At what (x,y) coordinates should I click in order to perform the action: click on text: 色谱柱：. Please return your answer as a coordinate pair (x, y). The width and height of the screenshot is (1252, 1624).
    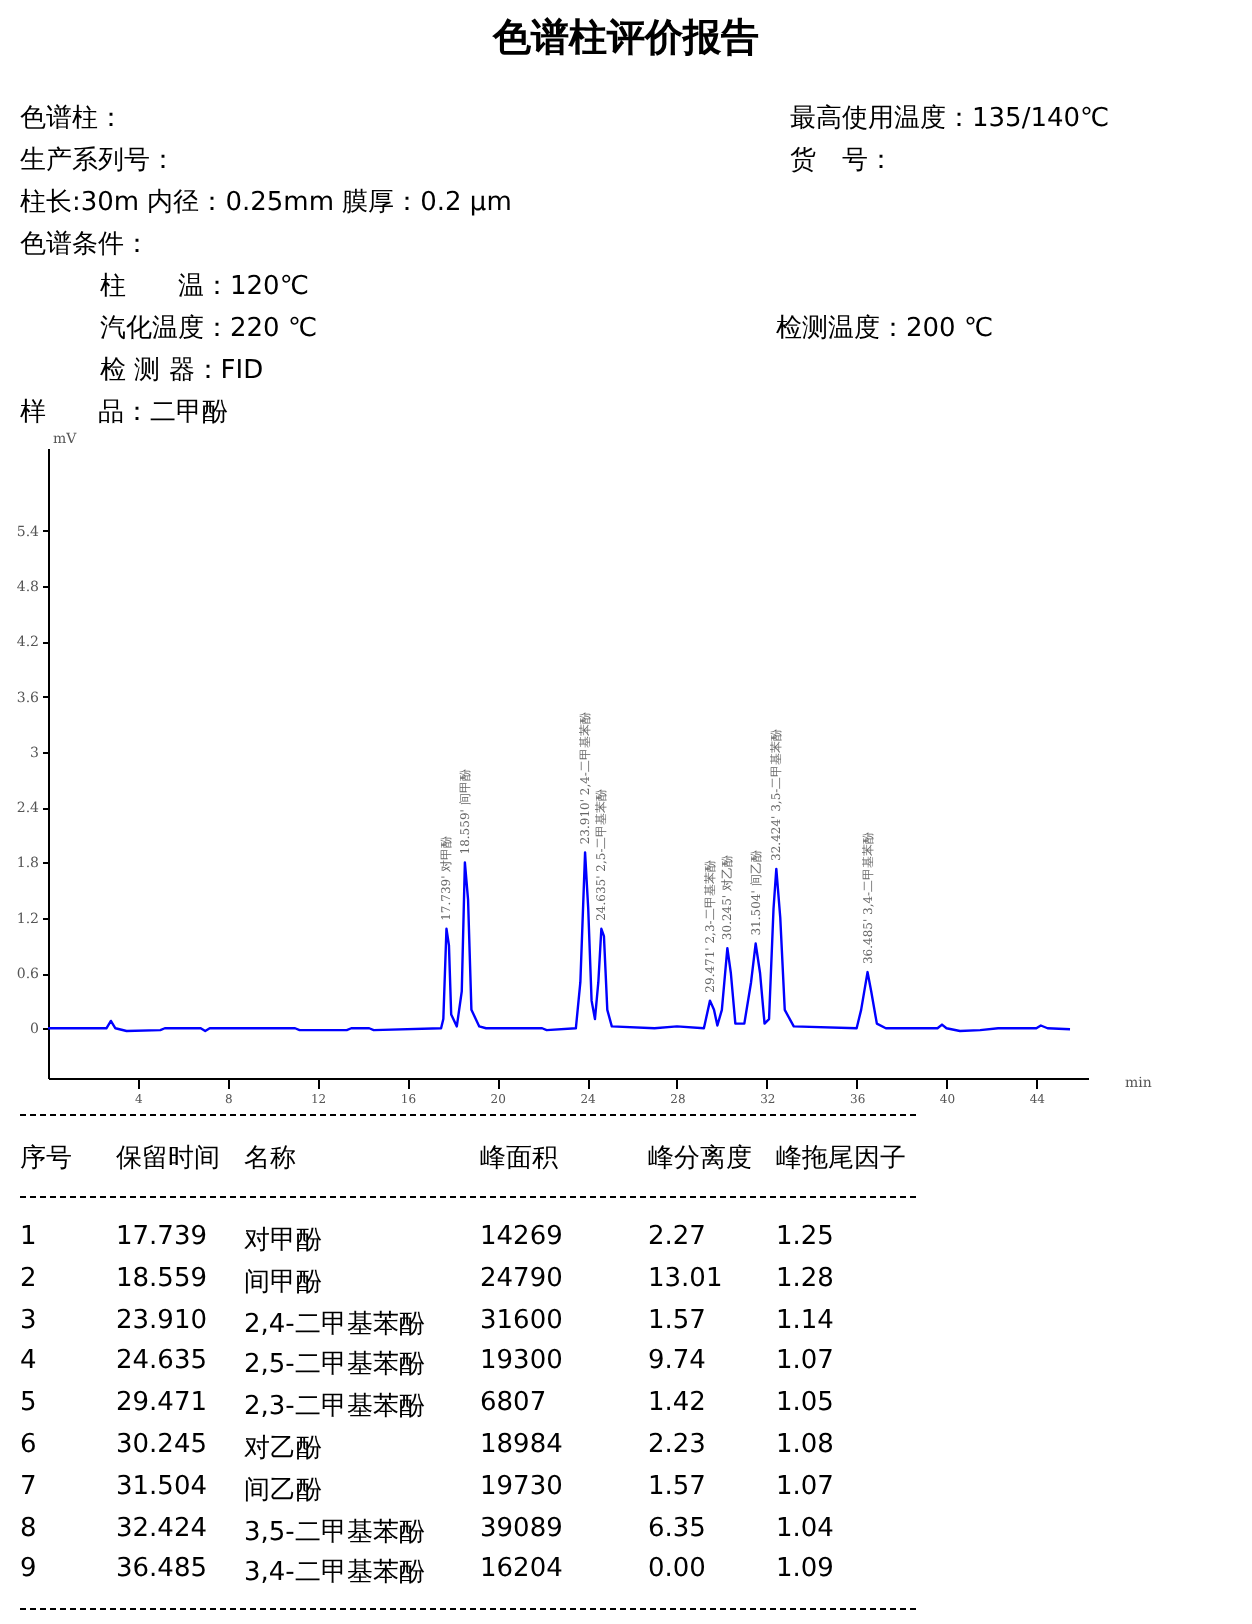
    Looking at the image, I should click on (72, 119).